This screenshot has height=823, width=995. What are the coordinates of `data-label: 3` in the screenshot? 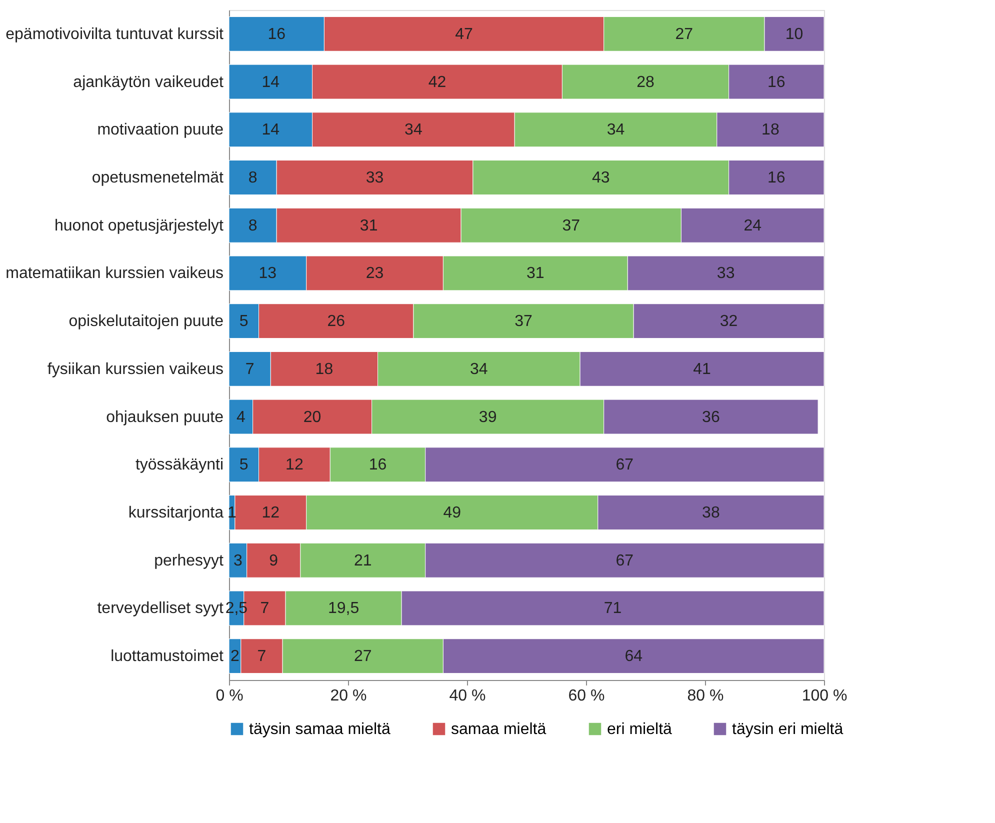 It's located at (237, 561).